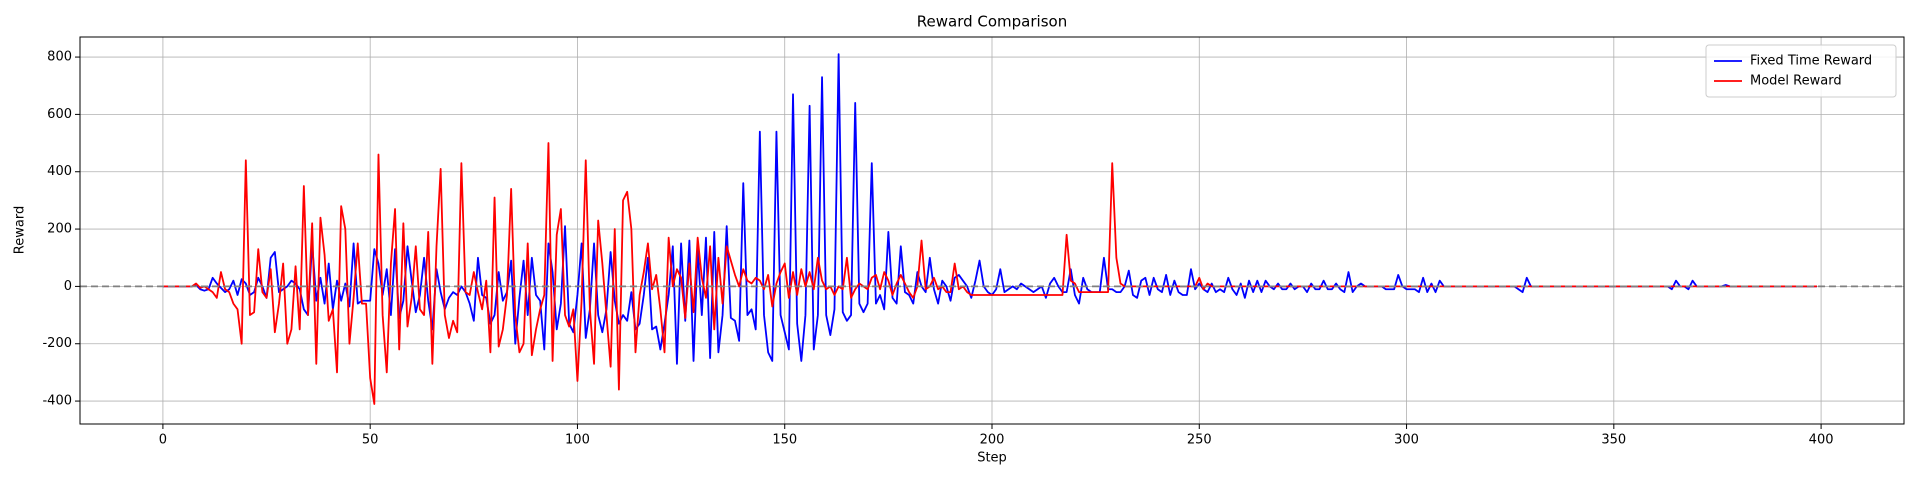 The height and width of the screenshot is (480, 1920). Describe the element at coordinates (57, 401) in the screenshot. I see `y-tick-label: -400` at that location.